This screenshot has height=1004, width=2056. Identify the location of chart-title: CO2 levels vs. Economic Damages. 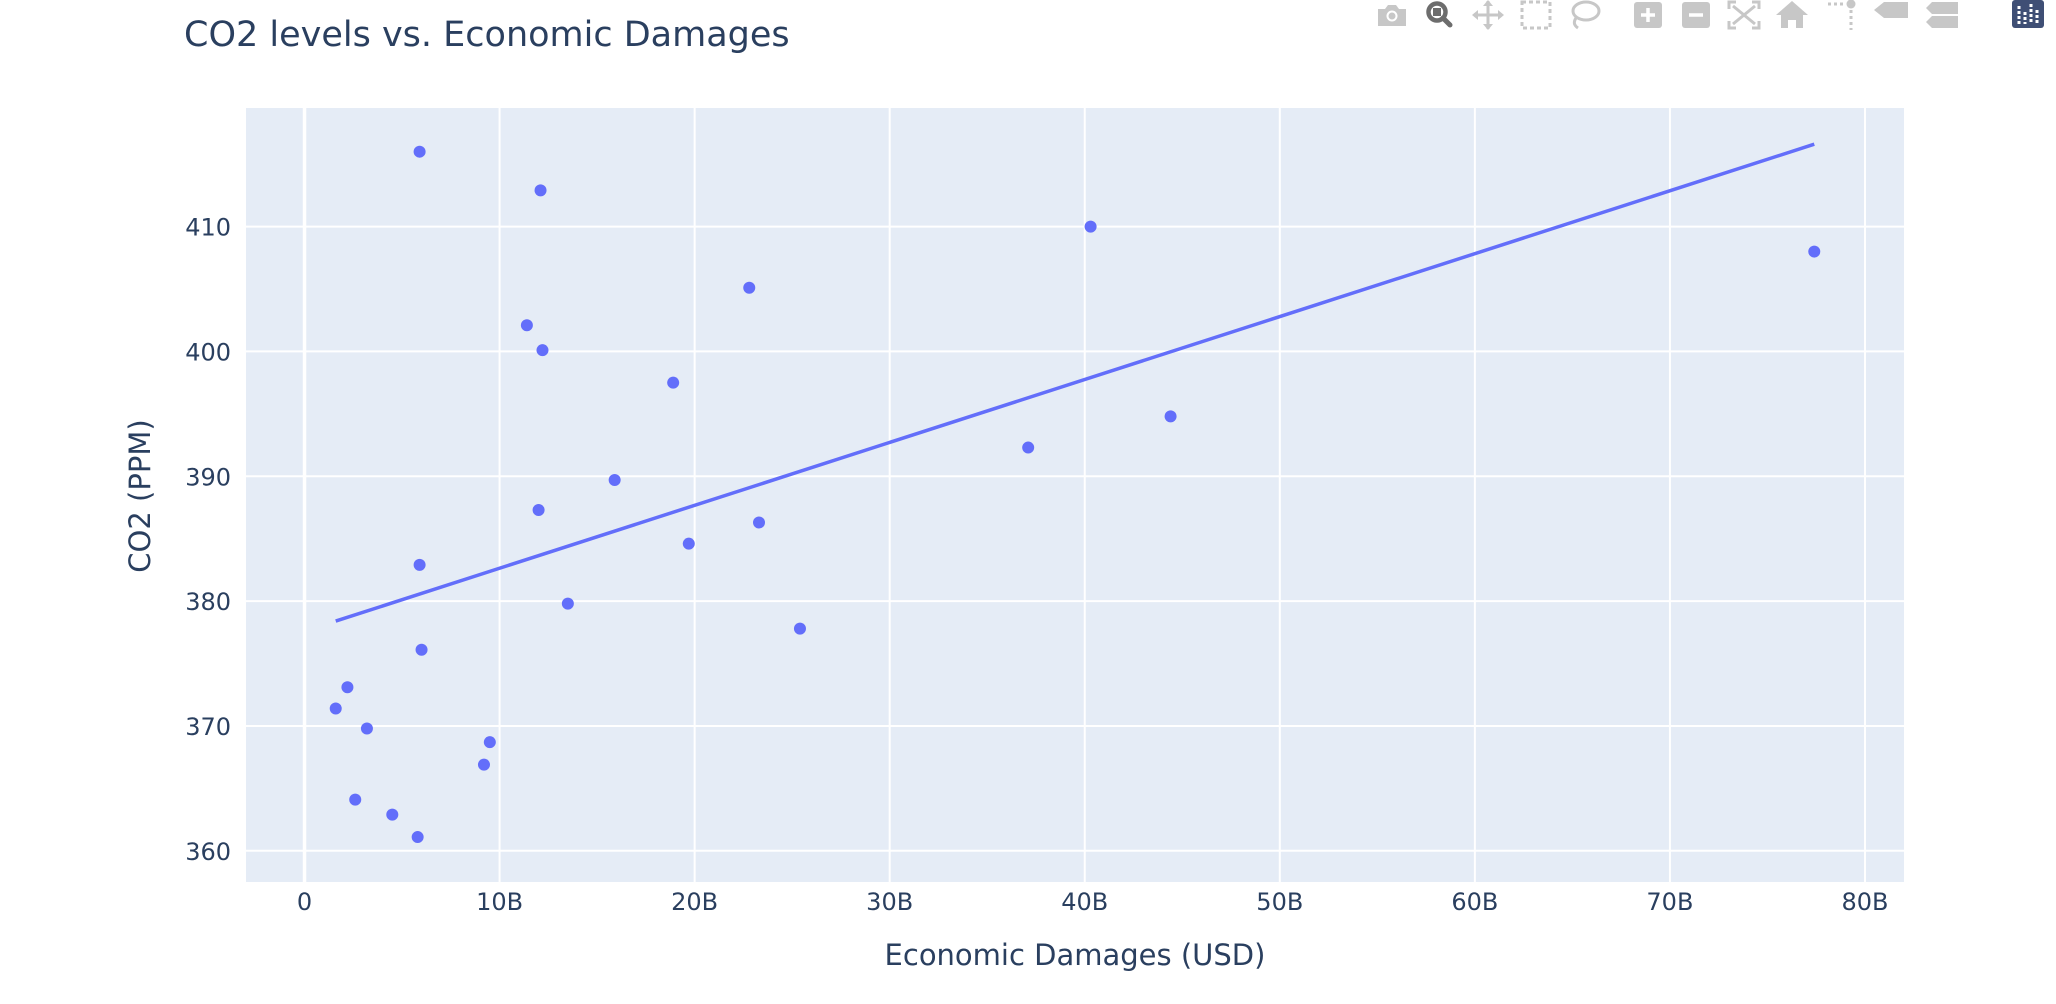
(487, 35).